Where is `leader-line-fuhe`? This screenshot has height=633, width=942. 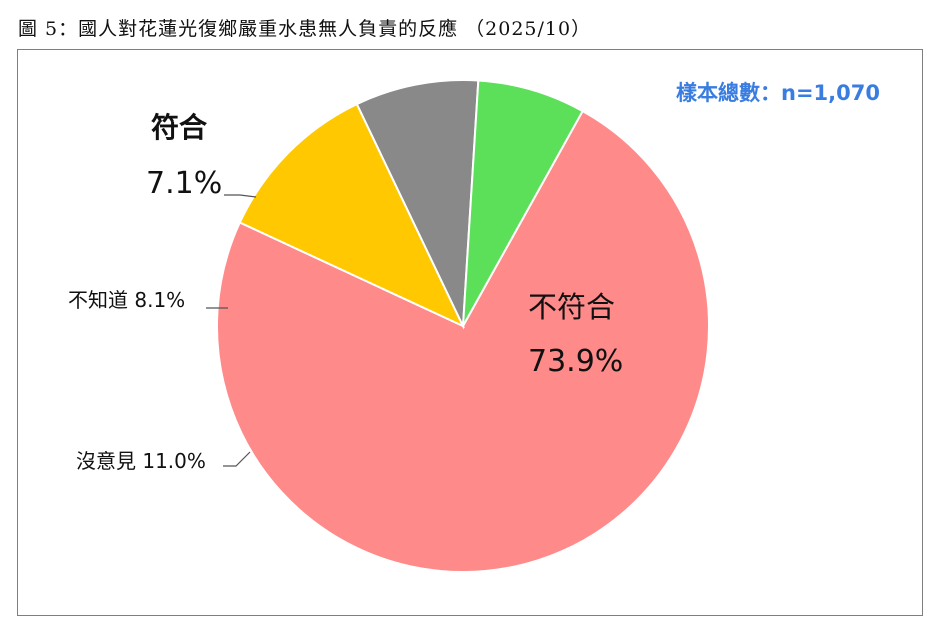
leader-line-fuhe is located at coordinates (240, 196).